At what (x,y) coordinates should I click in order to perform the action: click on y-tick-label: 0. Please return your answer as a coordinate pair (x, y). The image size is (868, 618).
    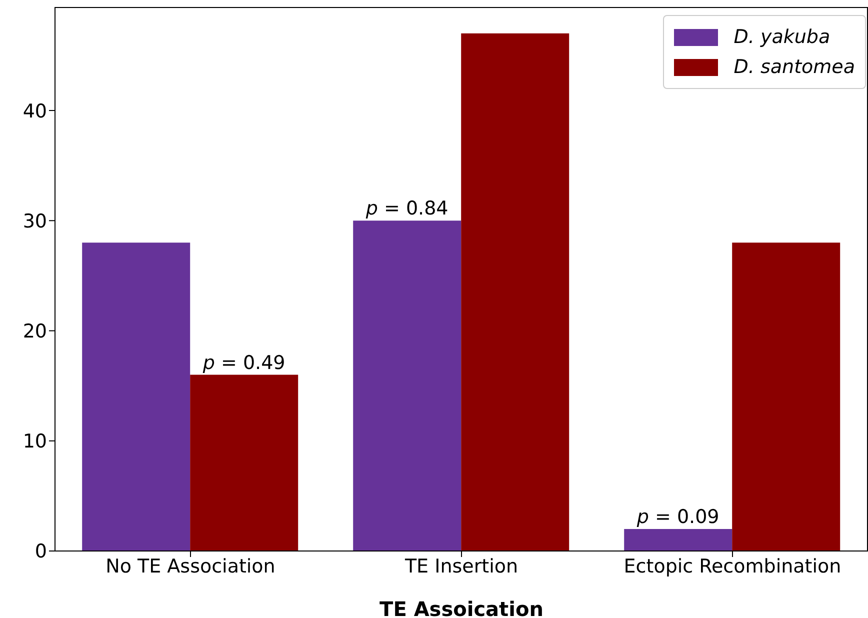
    Looking at the image, I should click on (40, 551).